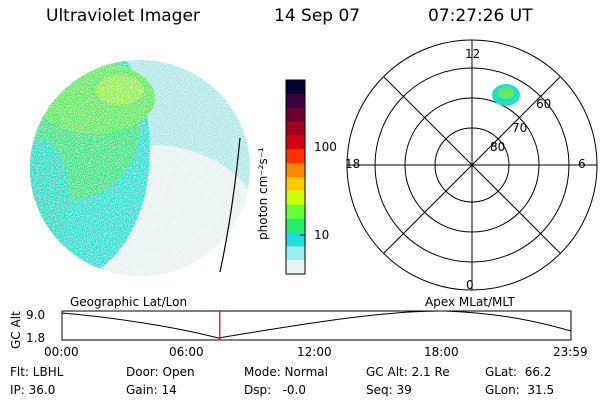 Image resolution: width=600 pixels, height=400 pixels. What do you see at coordinates (275, 390) in the screenshot?
I see `status-dsp: Dsp: -0.0` at bounding box center [275, 390].